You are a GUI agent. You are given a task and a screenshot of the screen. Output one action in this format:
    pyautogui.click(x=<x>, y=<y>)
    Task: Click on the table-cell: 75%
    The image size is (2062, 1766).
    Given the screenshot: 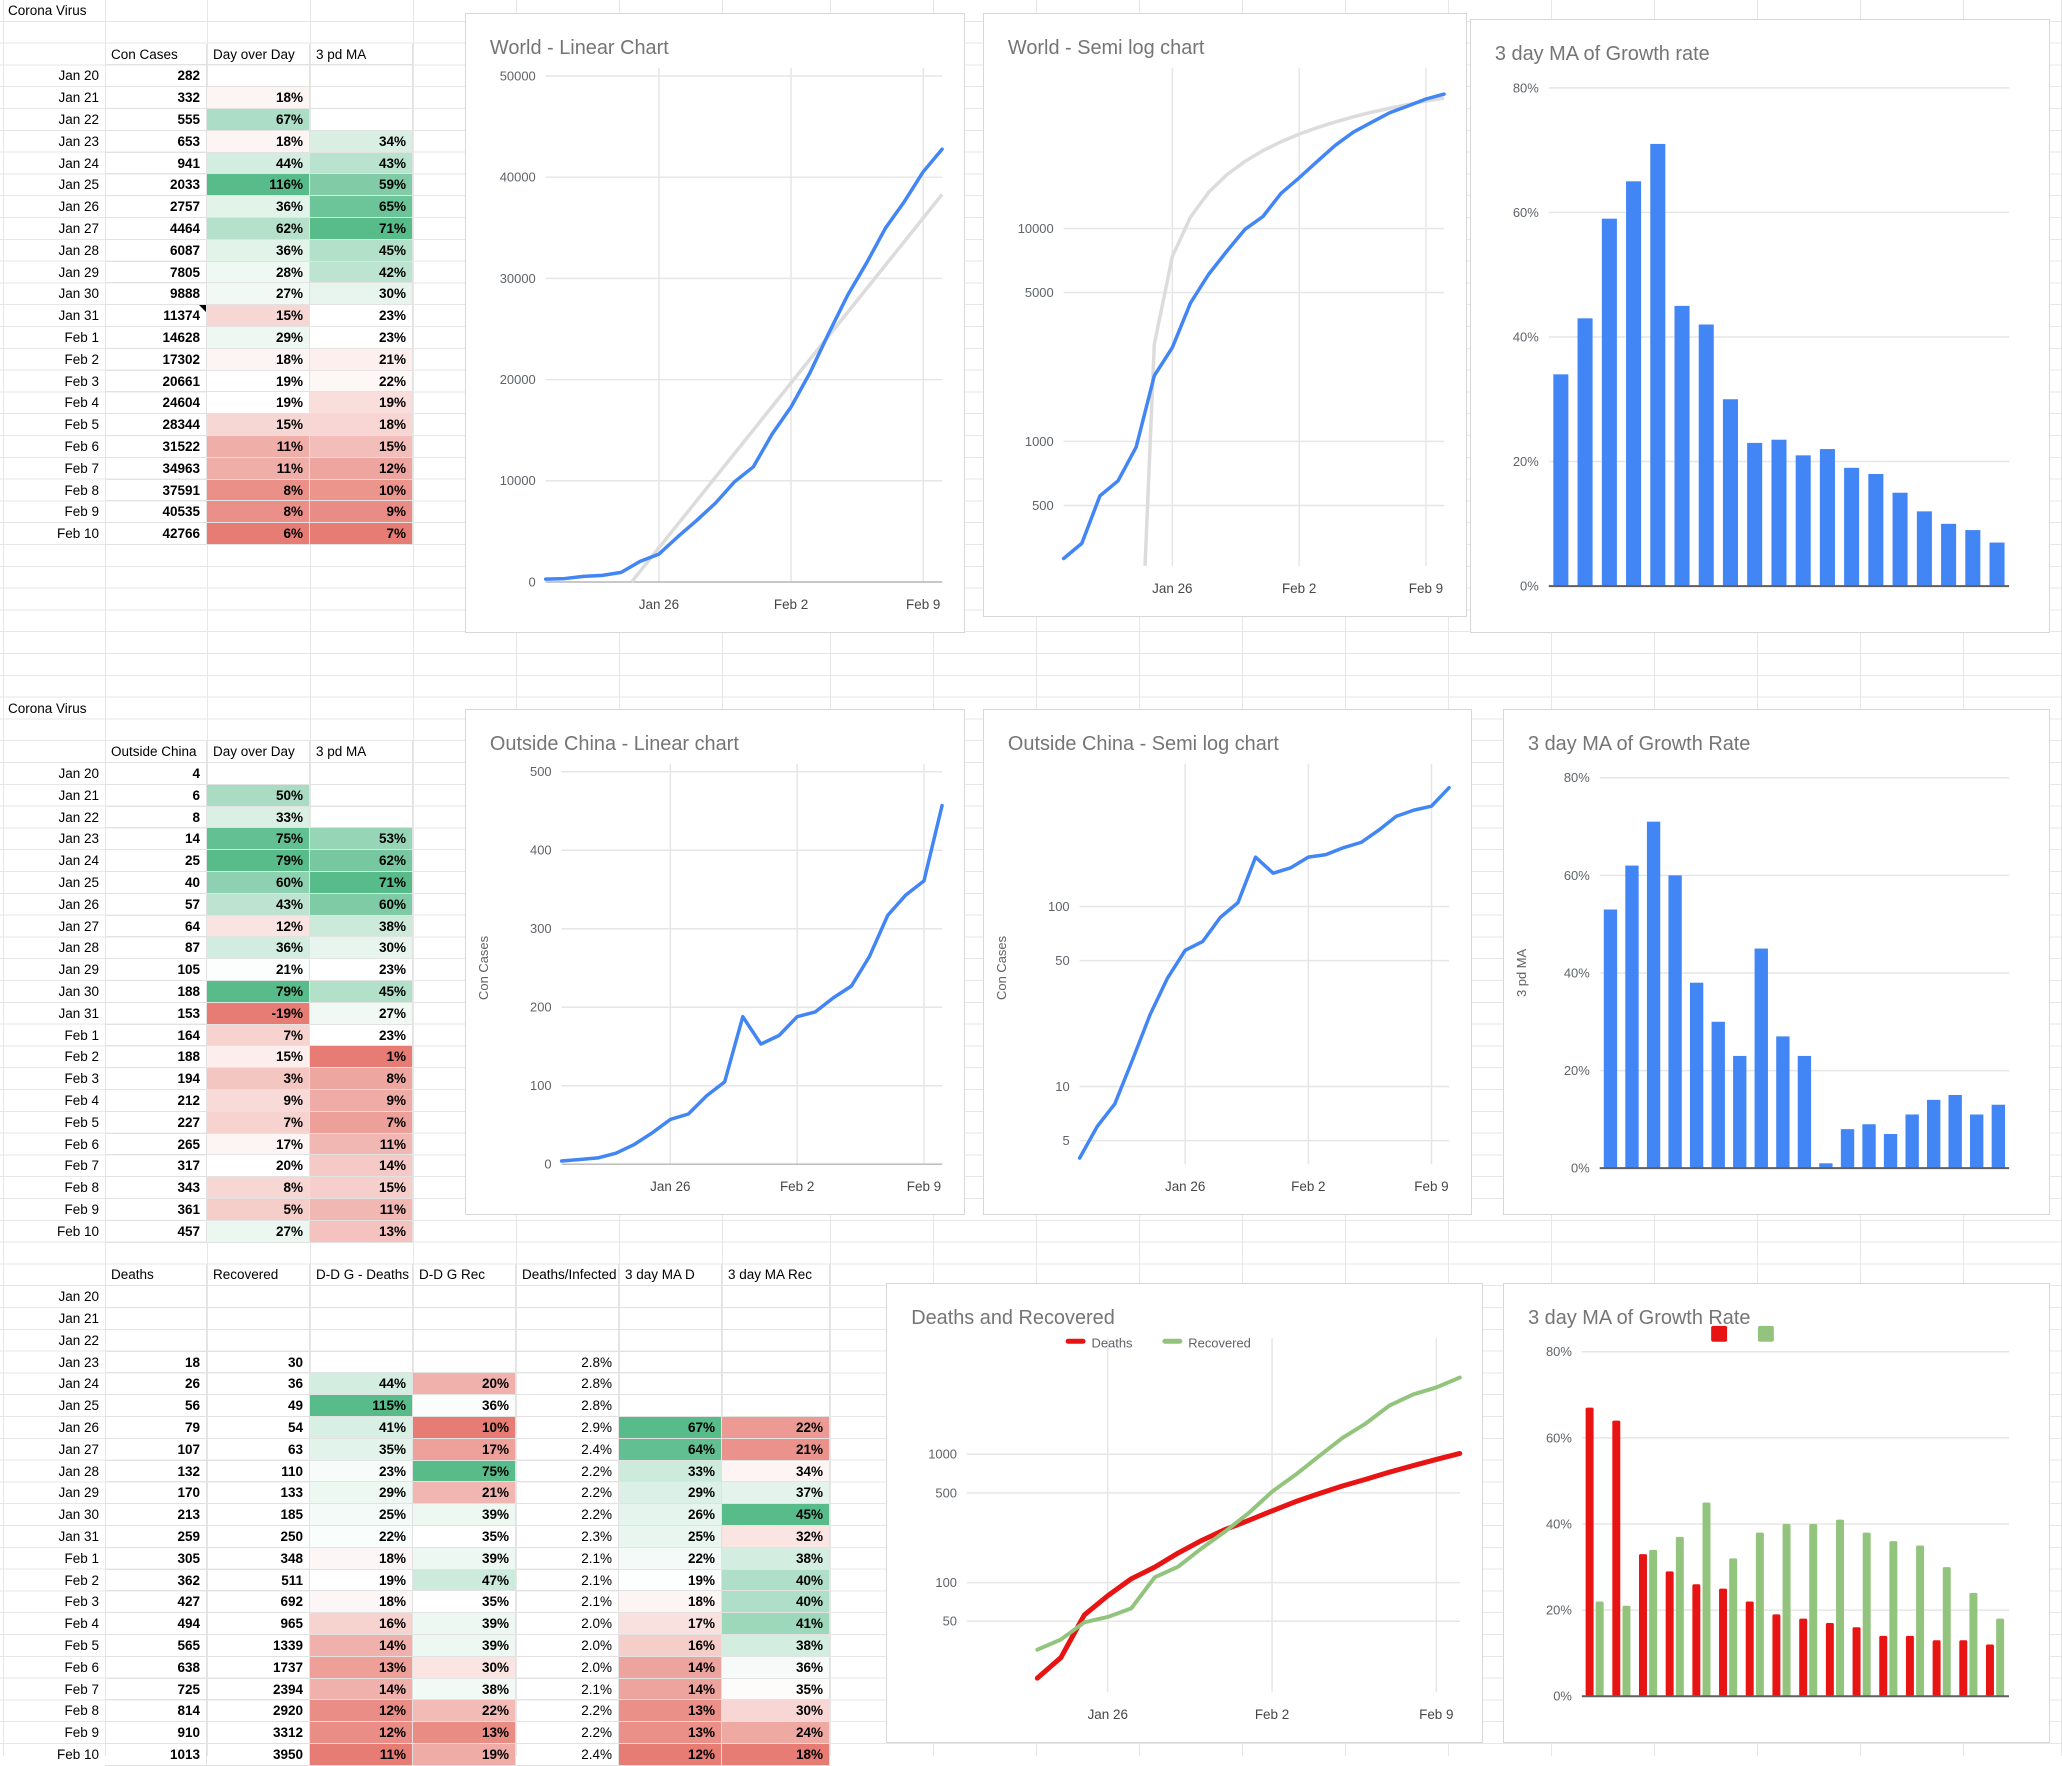 What is the action you would take?
    pyautogui.click(x=464, y=1472)
    